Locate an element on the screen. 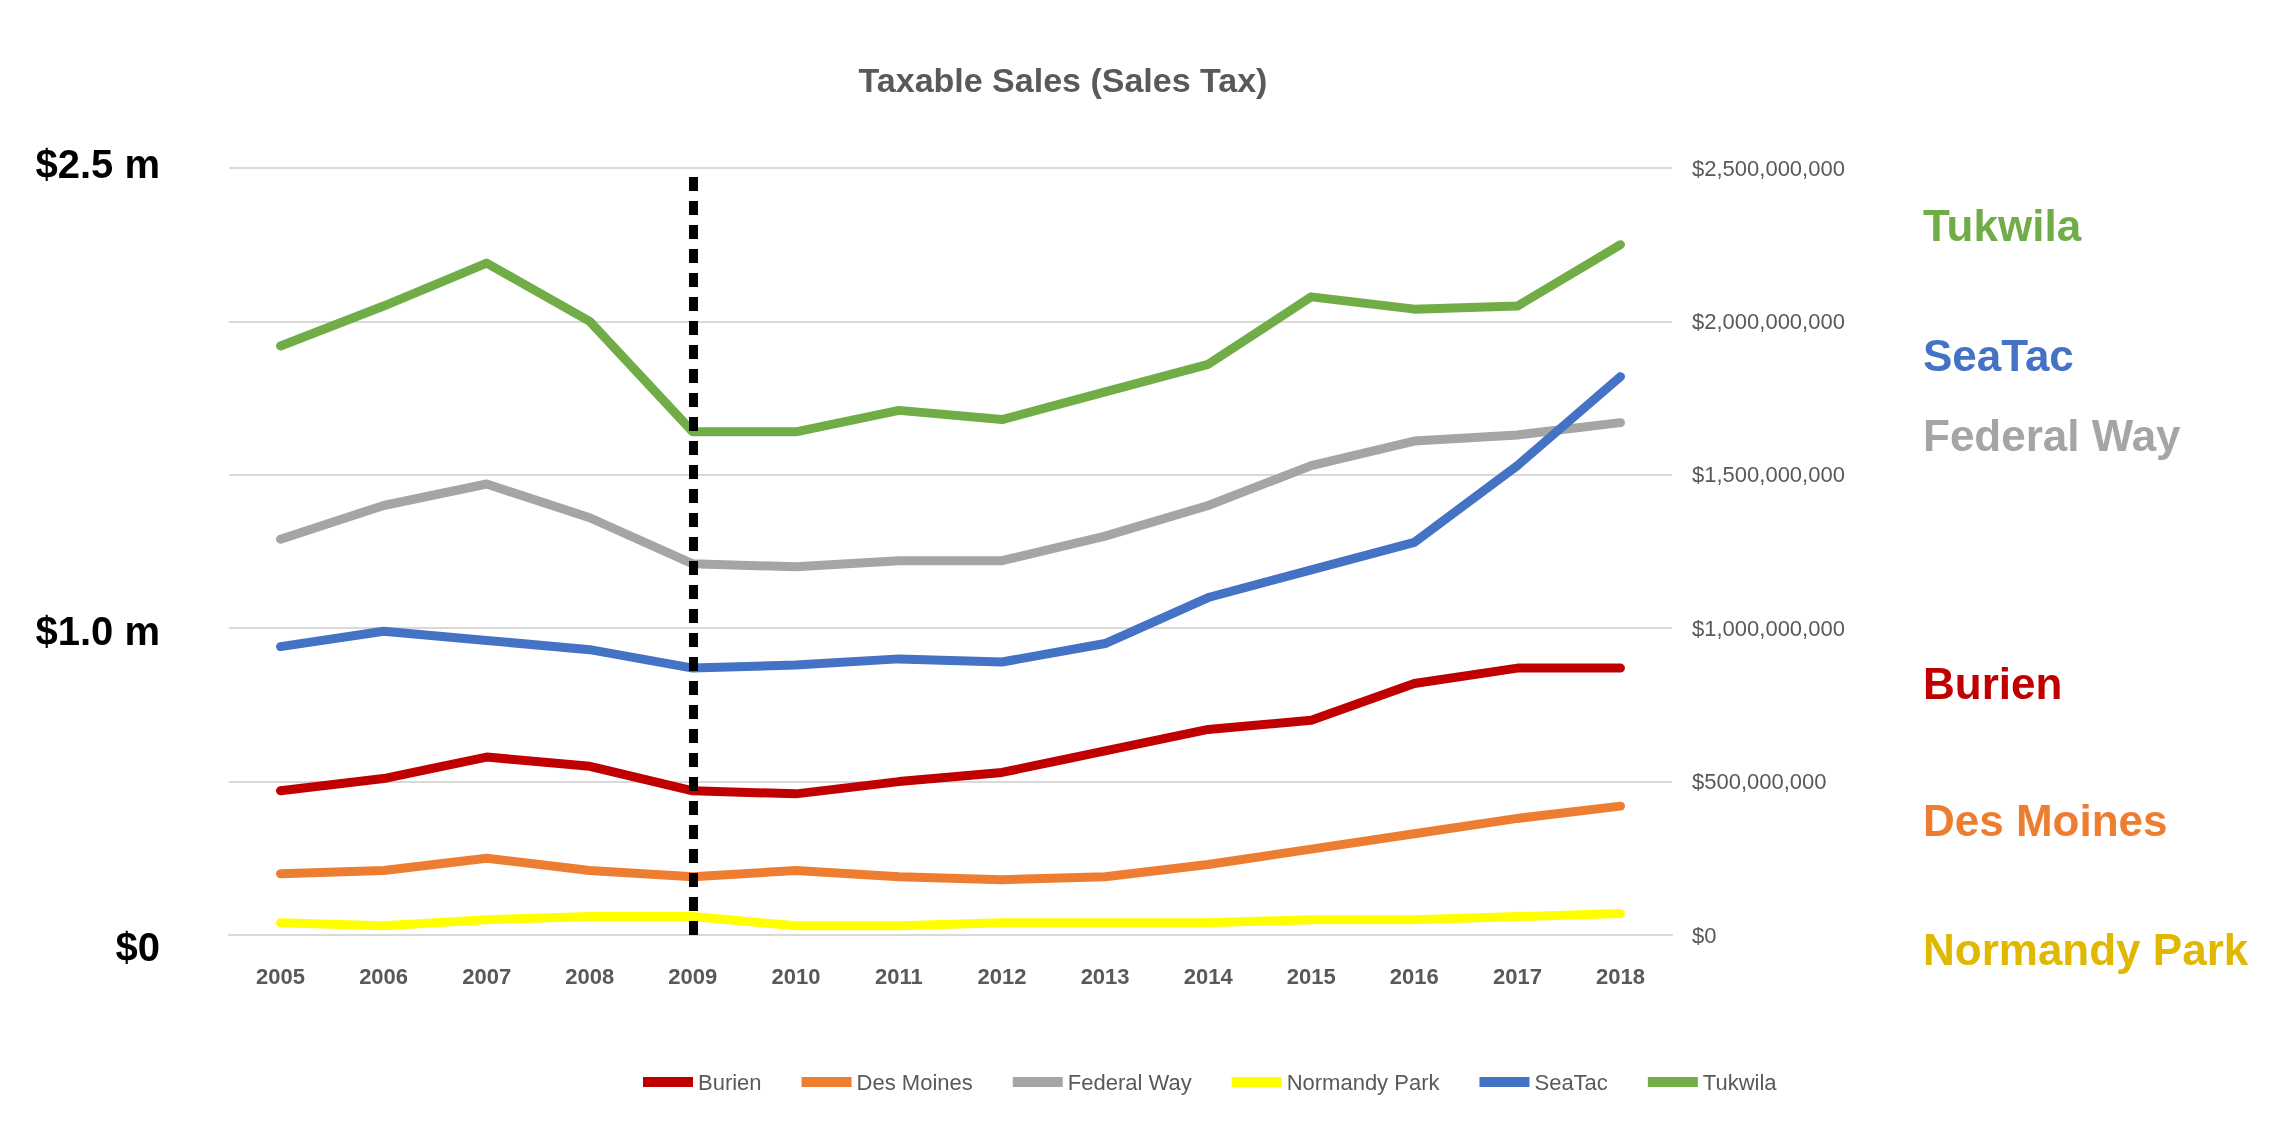 This screenshot has height=1141, width=2278. y-tick-label: $1,500,000,000 is located at coordinates (1768, 475).